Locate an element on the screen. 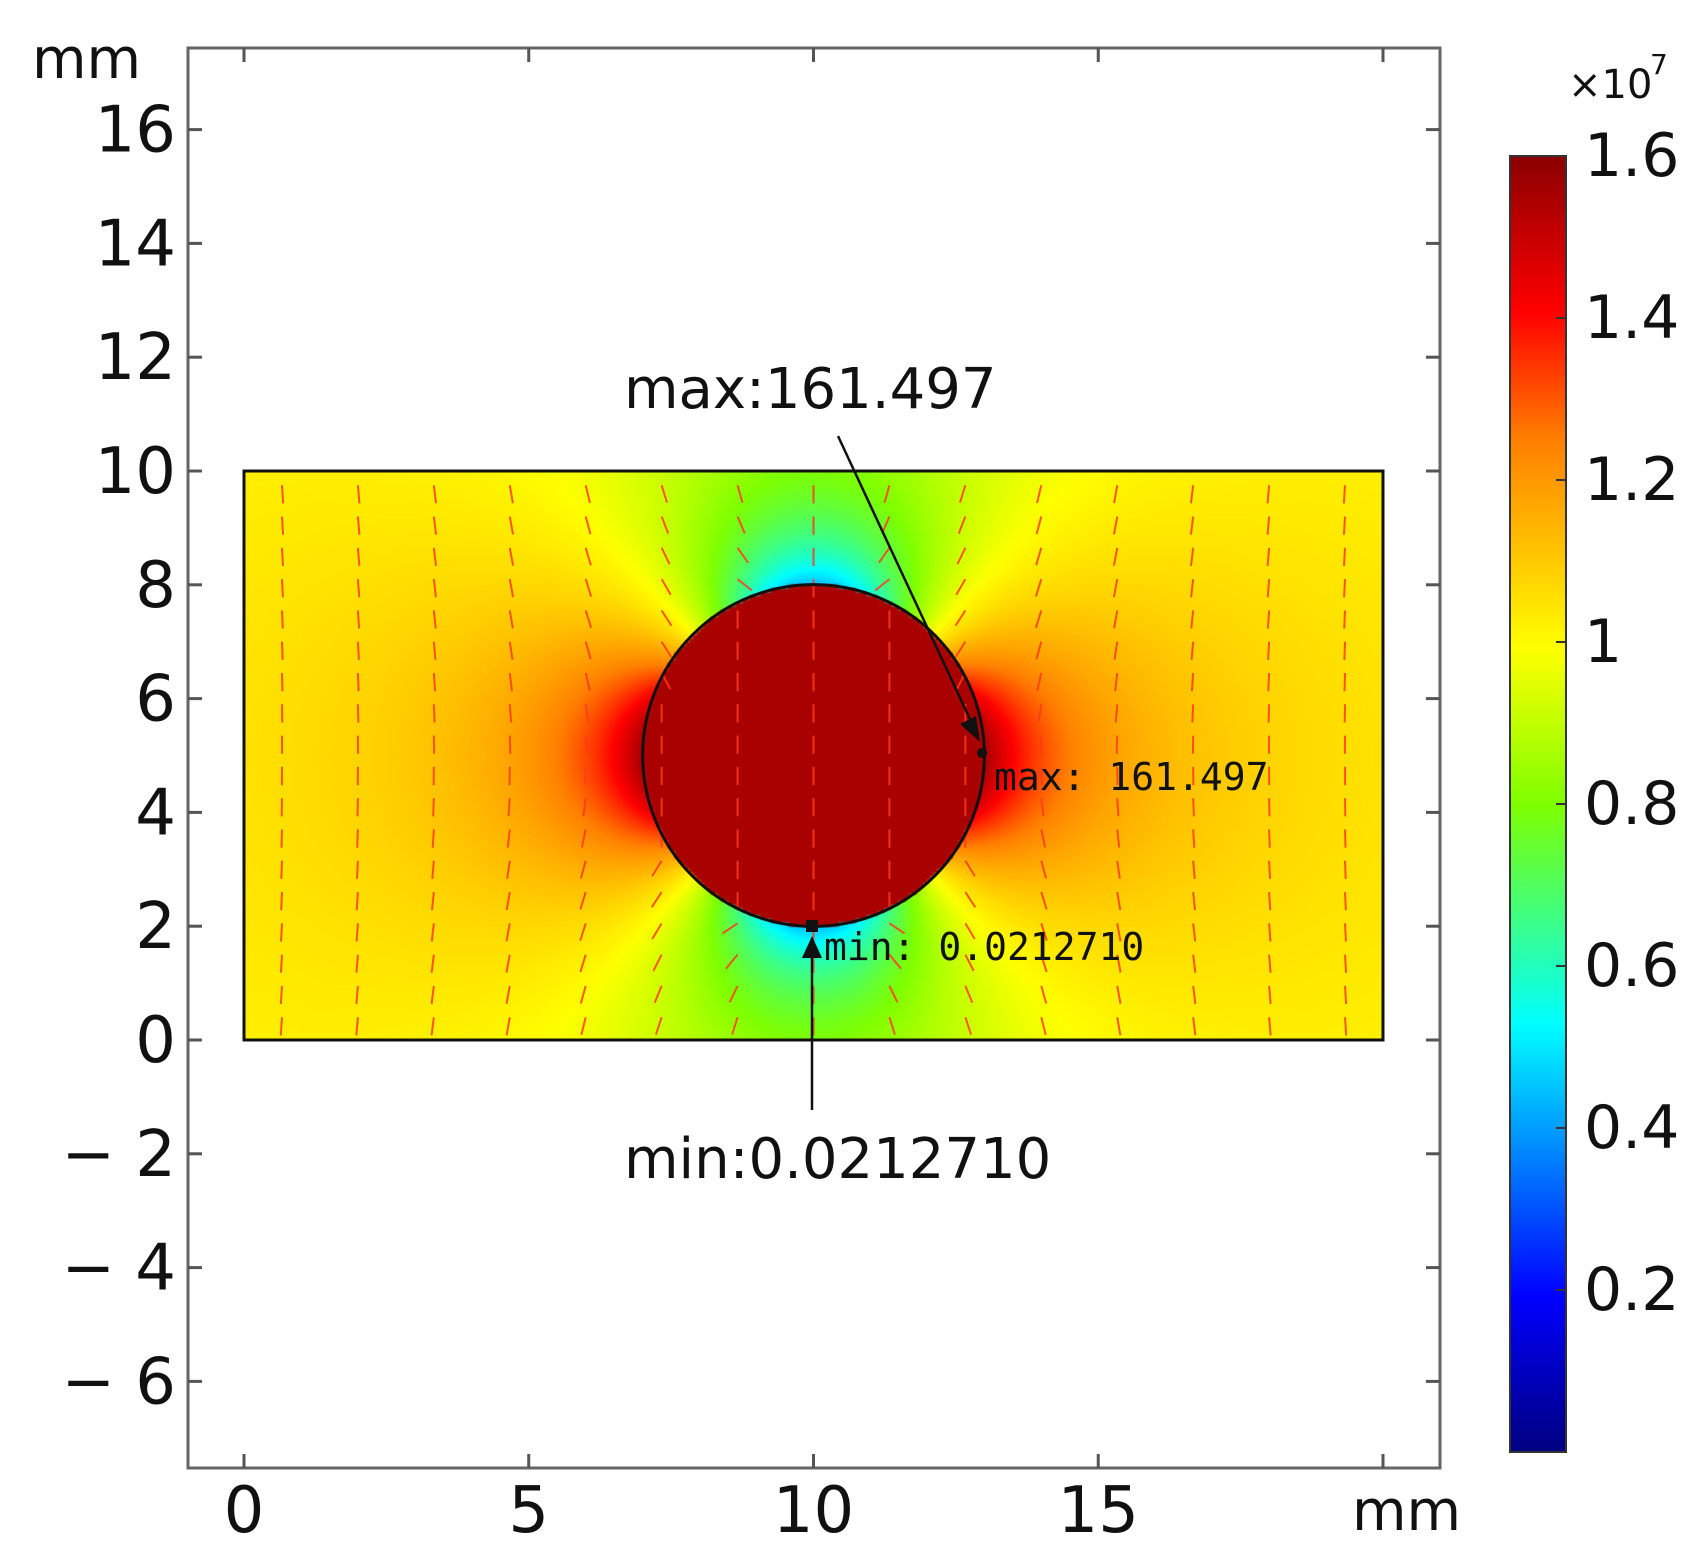 This screenshot has width=1700, height=1544. y-tick-label: 10 is located at coordinates (135, 472).